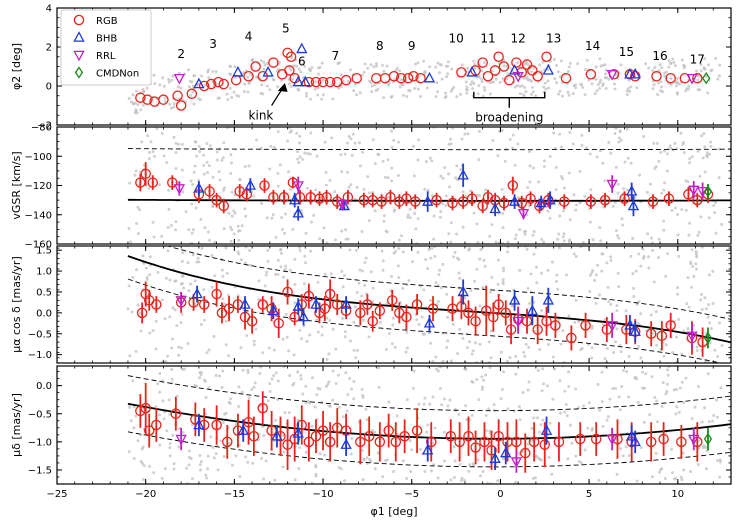 Image resolution: width=739 pixels, height=528 pixels. I want to click on series-rrl, so click(437, 450).